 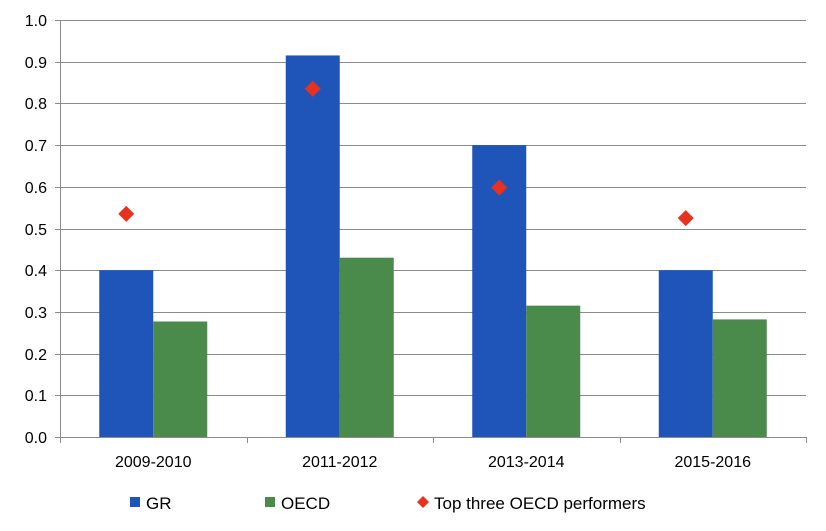 What do you see at coordinates (36, 271) in the screenshot?
I see `y-tick-label: 0.4` at bounding box center [36, 271].